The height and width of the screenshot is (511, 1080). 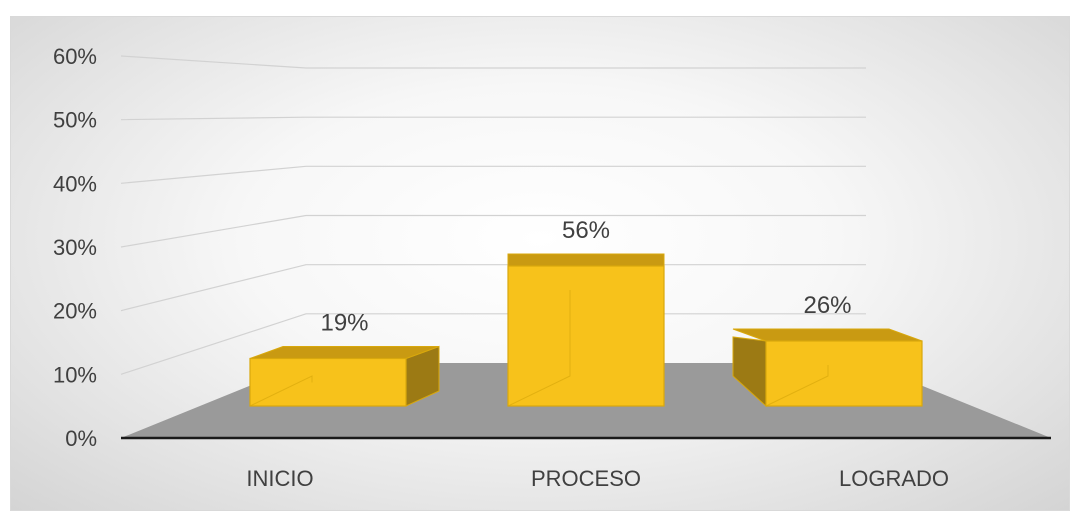 What do you see at coordinates (586, 478) in the screenshot?
I see `category-label: PROCESO` at bounding box center [586, 478].